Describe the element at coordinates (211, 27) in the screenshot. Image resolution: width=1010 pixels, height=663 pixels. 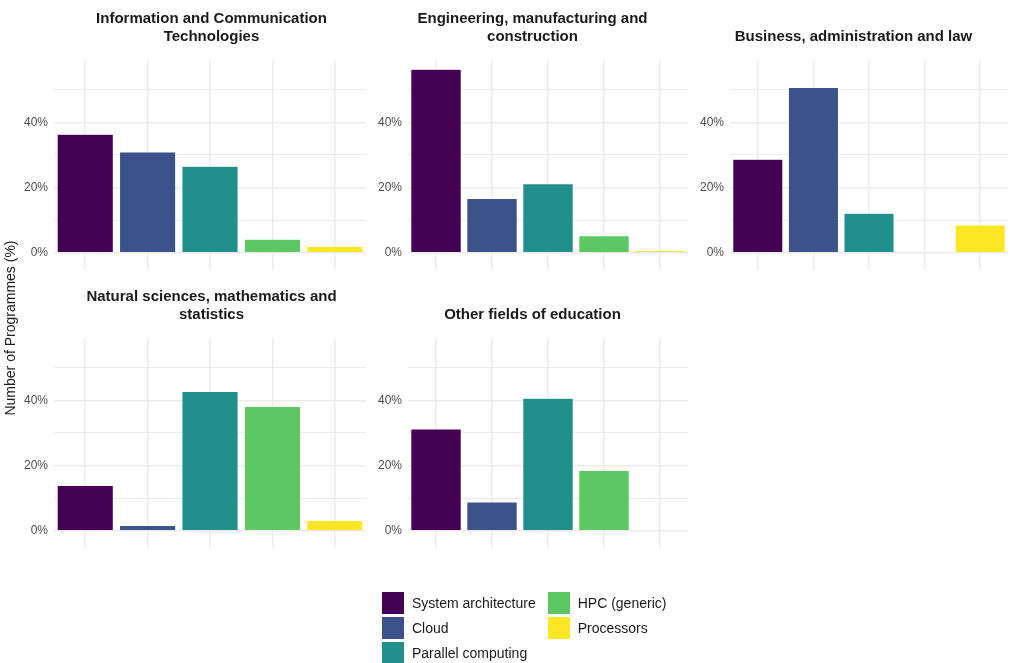
I see `chart-title: Information and Communication Technologies` at that location.